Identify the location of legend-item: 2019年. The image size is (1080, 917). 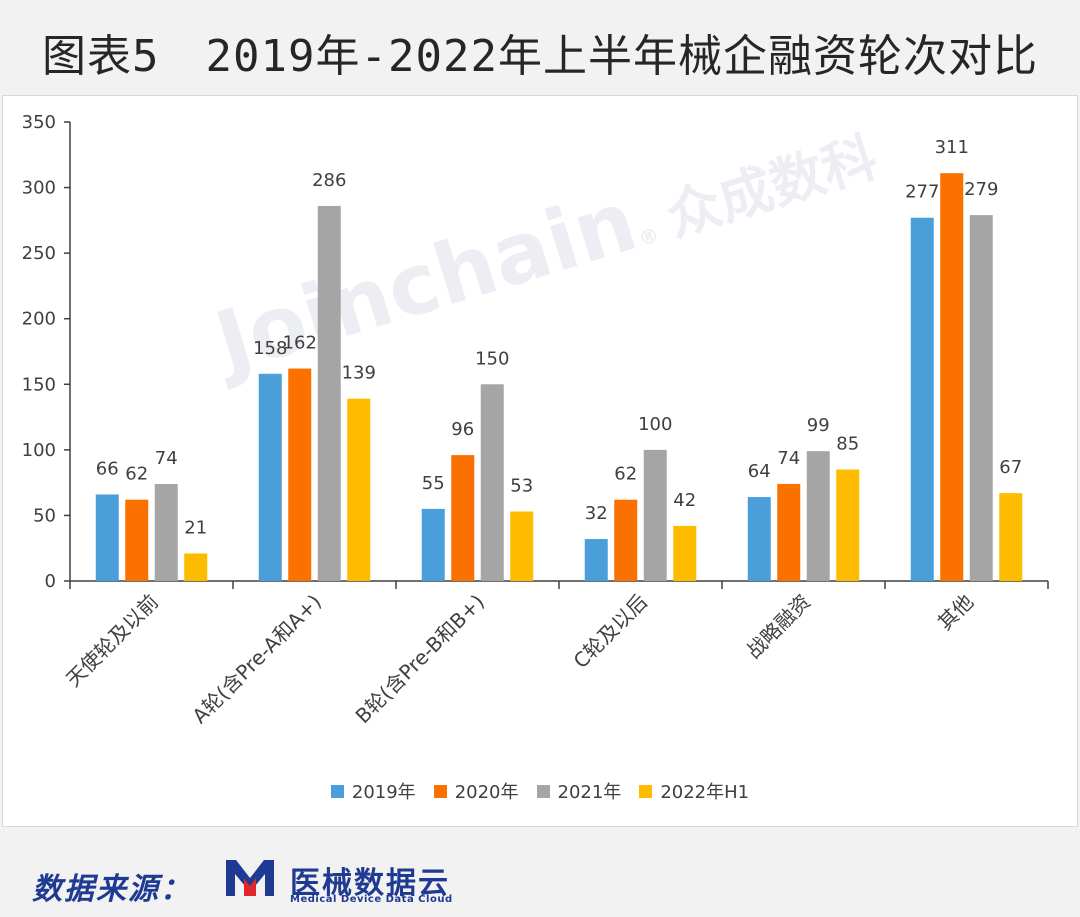
(373, 791).